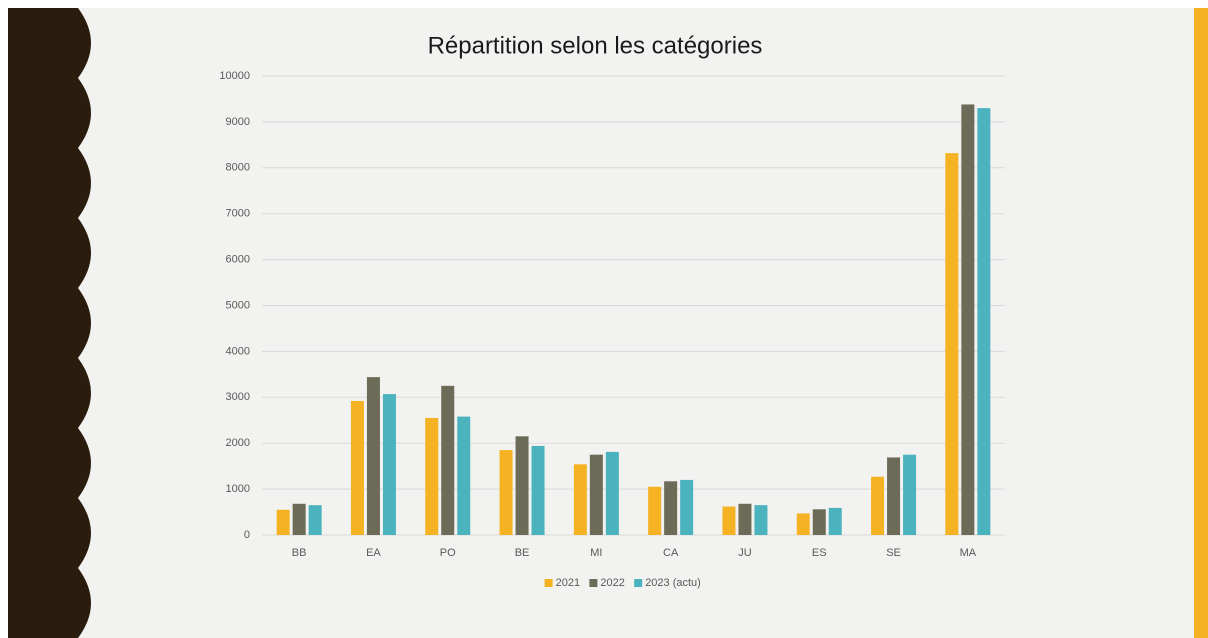  I want to click on y-tick-label: 0, so click(247, 535).